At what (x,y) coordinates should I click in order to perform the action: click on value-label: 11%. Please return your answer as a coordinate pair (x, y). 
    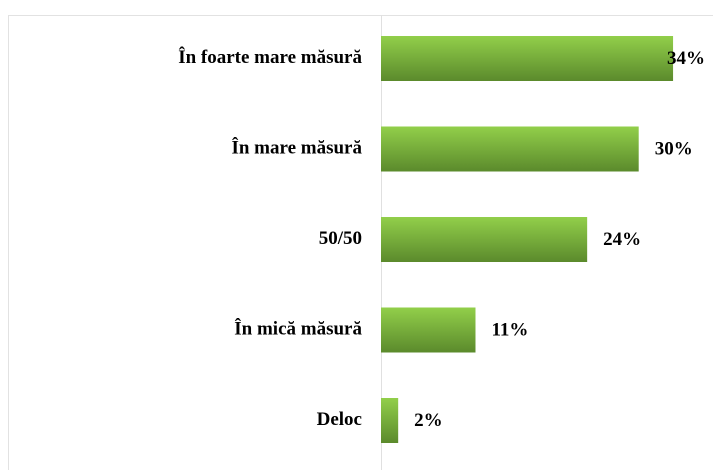
    Looking at the image, I should click on (509, 329).